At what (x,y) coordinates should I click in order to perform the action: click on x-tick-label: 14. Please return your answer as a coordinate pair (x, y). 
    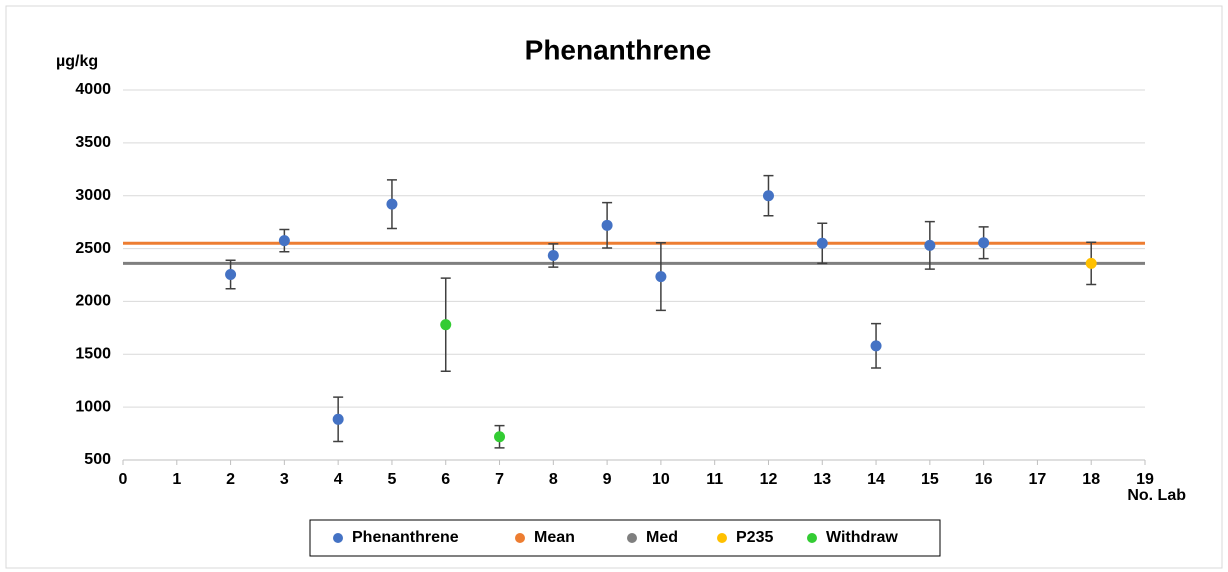
    Looking at the image, I should click on (876, 479).